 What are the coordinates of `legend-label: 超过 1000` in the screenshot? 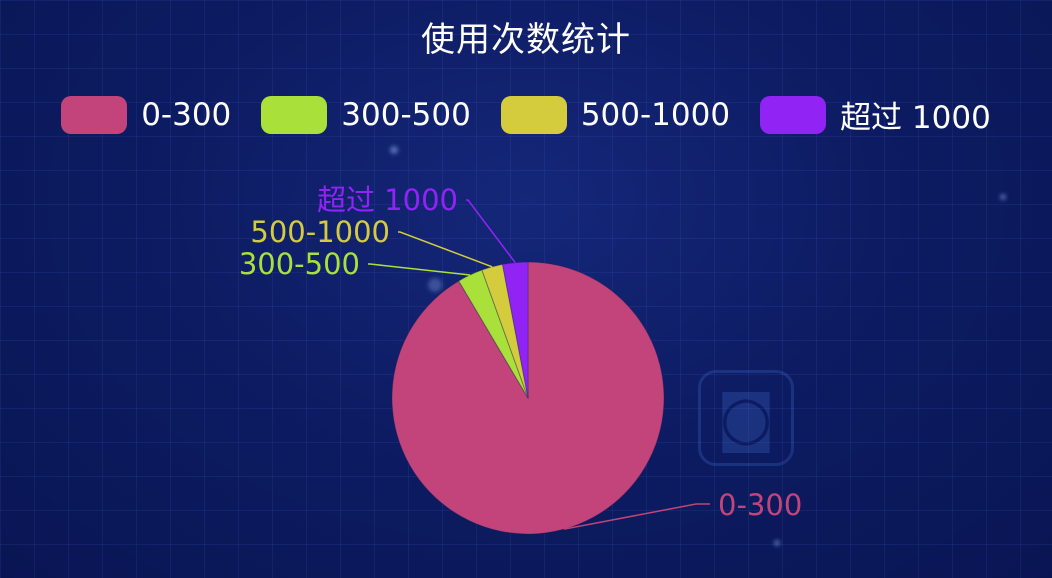 It's located at (915, 118).